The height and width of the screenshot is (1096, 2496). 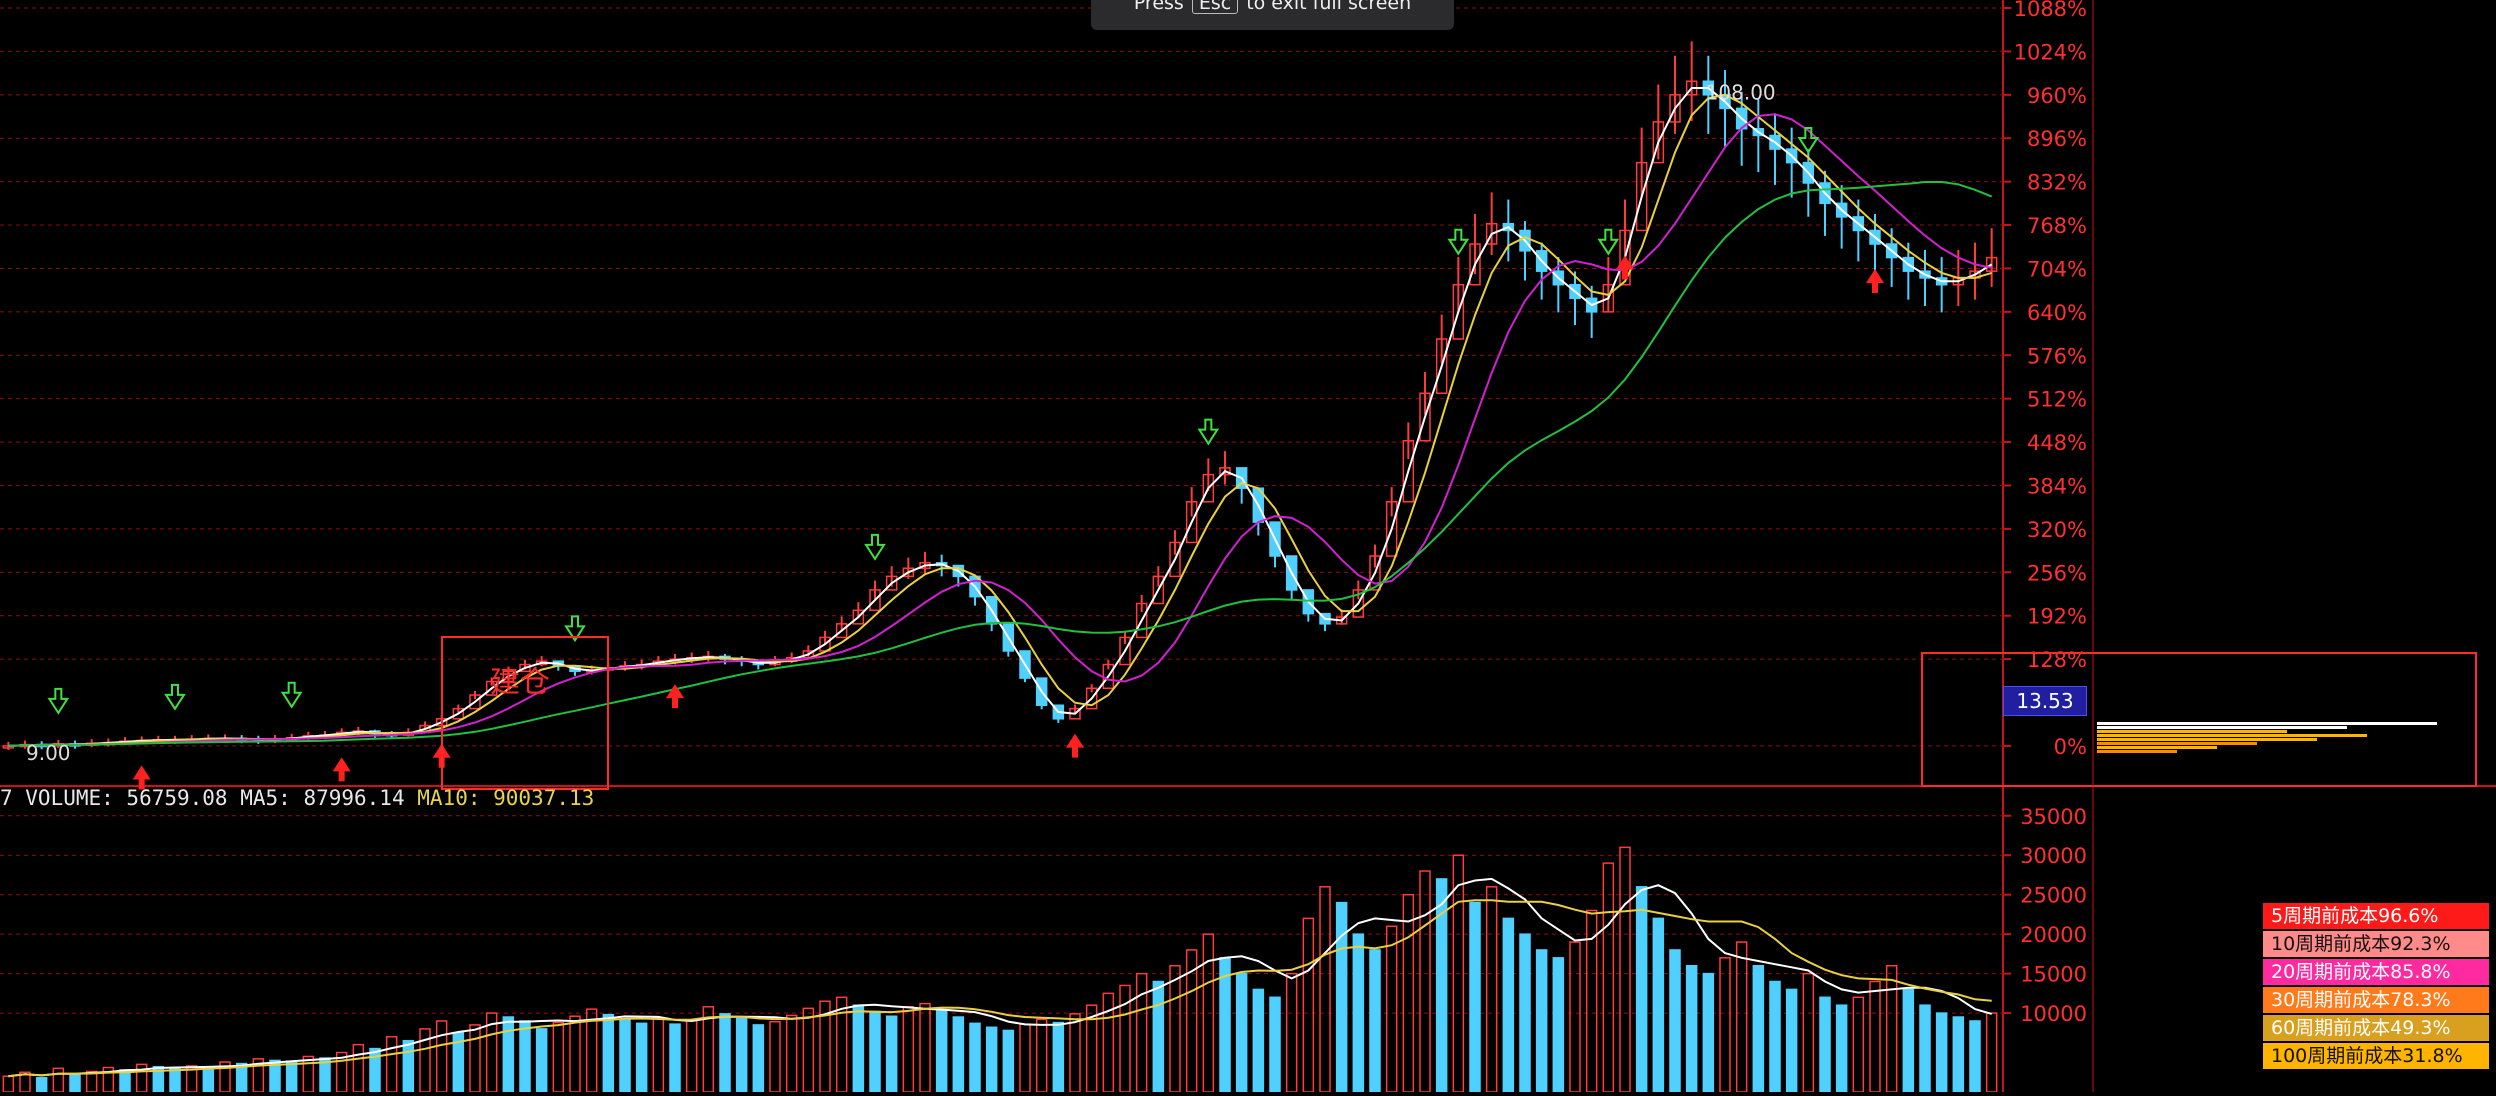 I want to click on cost-legend-row: 30周期前成本78.3%, so click(x=2376, y=1000).